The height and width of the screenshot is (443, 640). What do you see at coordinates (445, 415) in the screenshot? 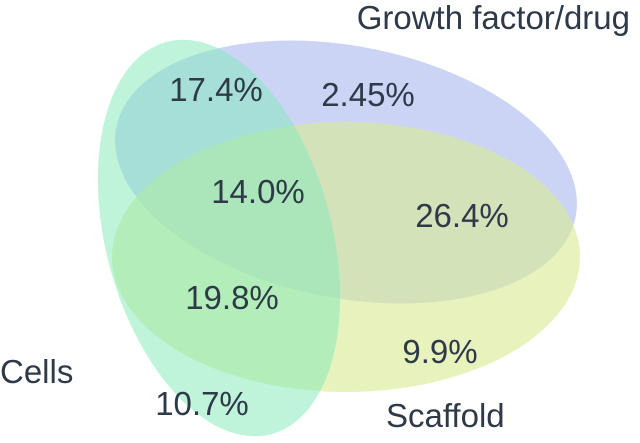
I see `scaffold-label: Scaffold` at bounding box center [445, 415].